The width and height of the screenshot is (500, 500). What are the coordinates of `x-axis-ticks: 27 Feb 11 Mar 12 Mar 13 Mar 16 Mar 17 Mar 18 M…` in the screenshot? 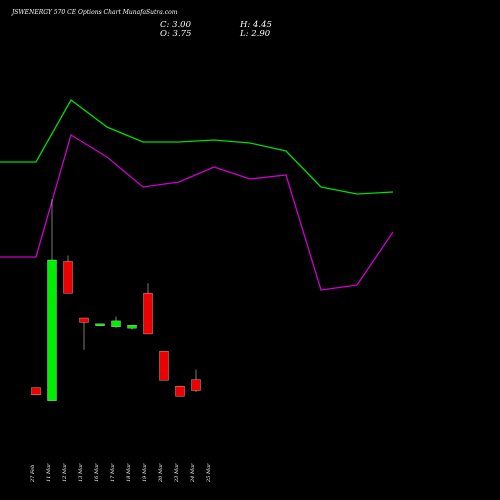 It's located at (121, 473).